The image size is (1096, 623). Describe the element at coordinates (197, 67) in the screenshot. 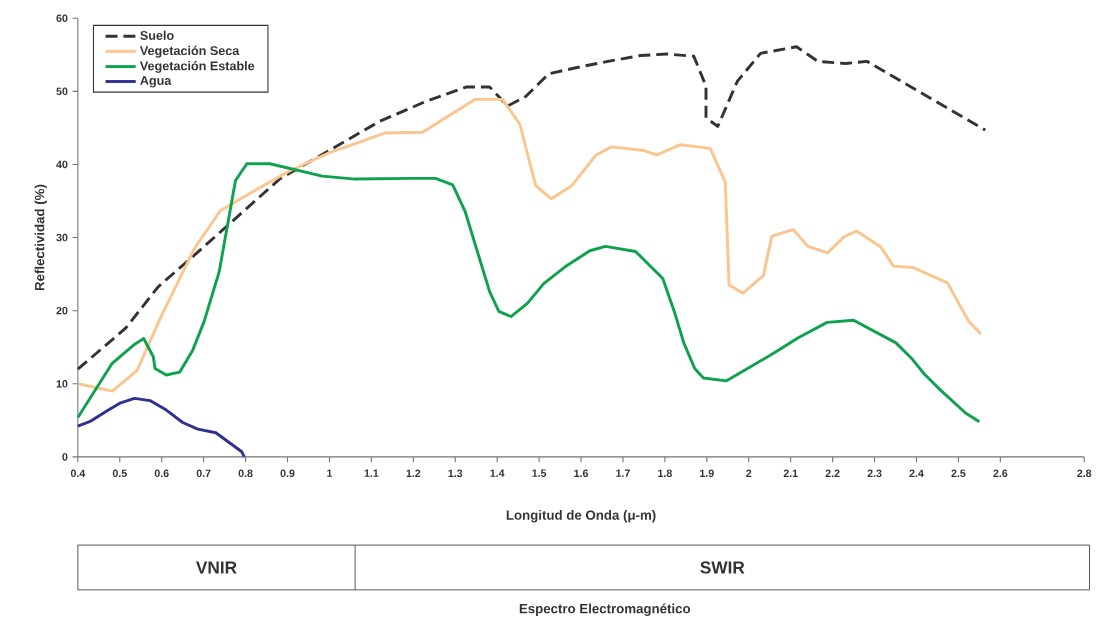

I see `legend-label: Vegetación Estable` at that location.